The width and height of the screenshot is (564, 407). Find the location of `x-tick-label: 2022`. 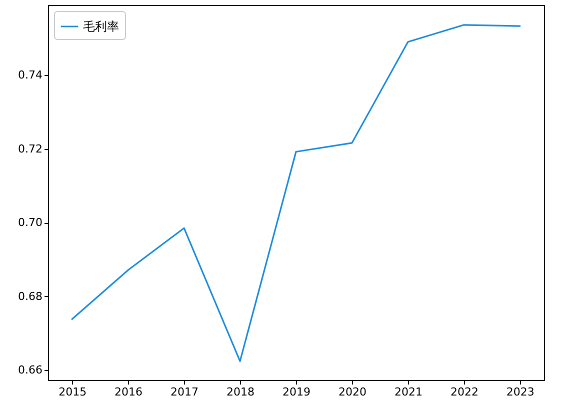

x-tick-label: 2022 is located at coordinates (464, 392).